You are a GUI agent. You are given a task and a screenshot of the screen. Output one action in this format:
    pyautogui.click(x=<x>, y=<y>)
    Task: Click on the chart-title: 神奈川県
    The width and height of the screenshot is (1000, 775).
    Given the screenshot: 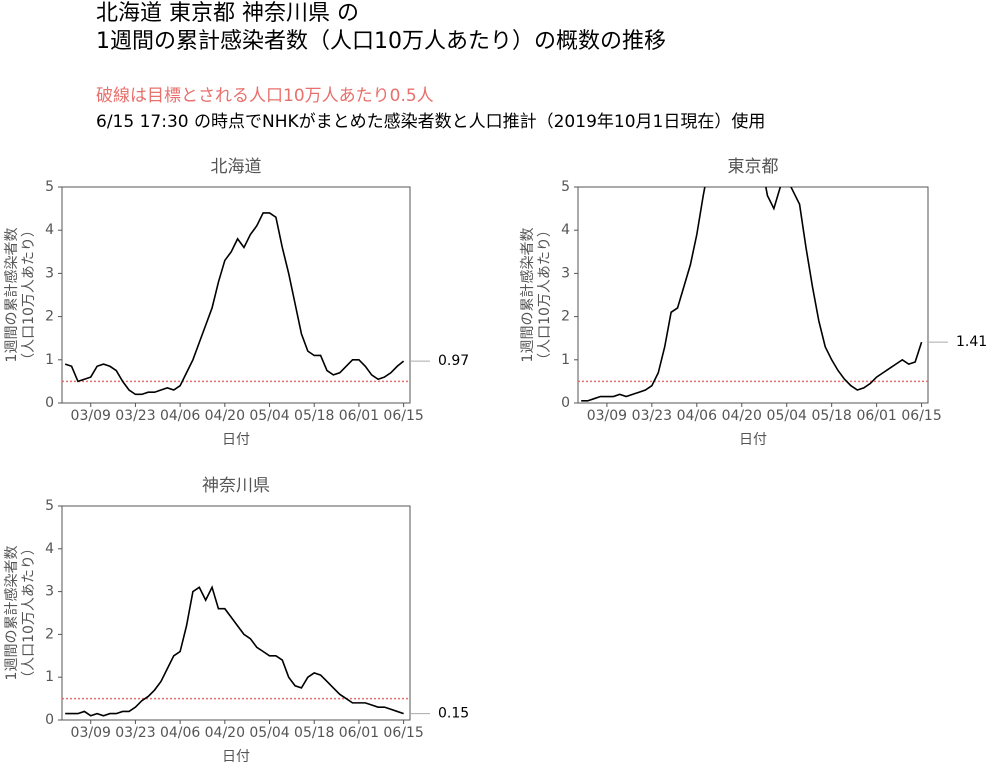 What is the action you would take?
    pyautogui.click(x=236, y=486)
    